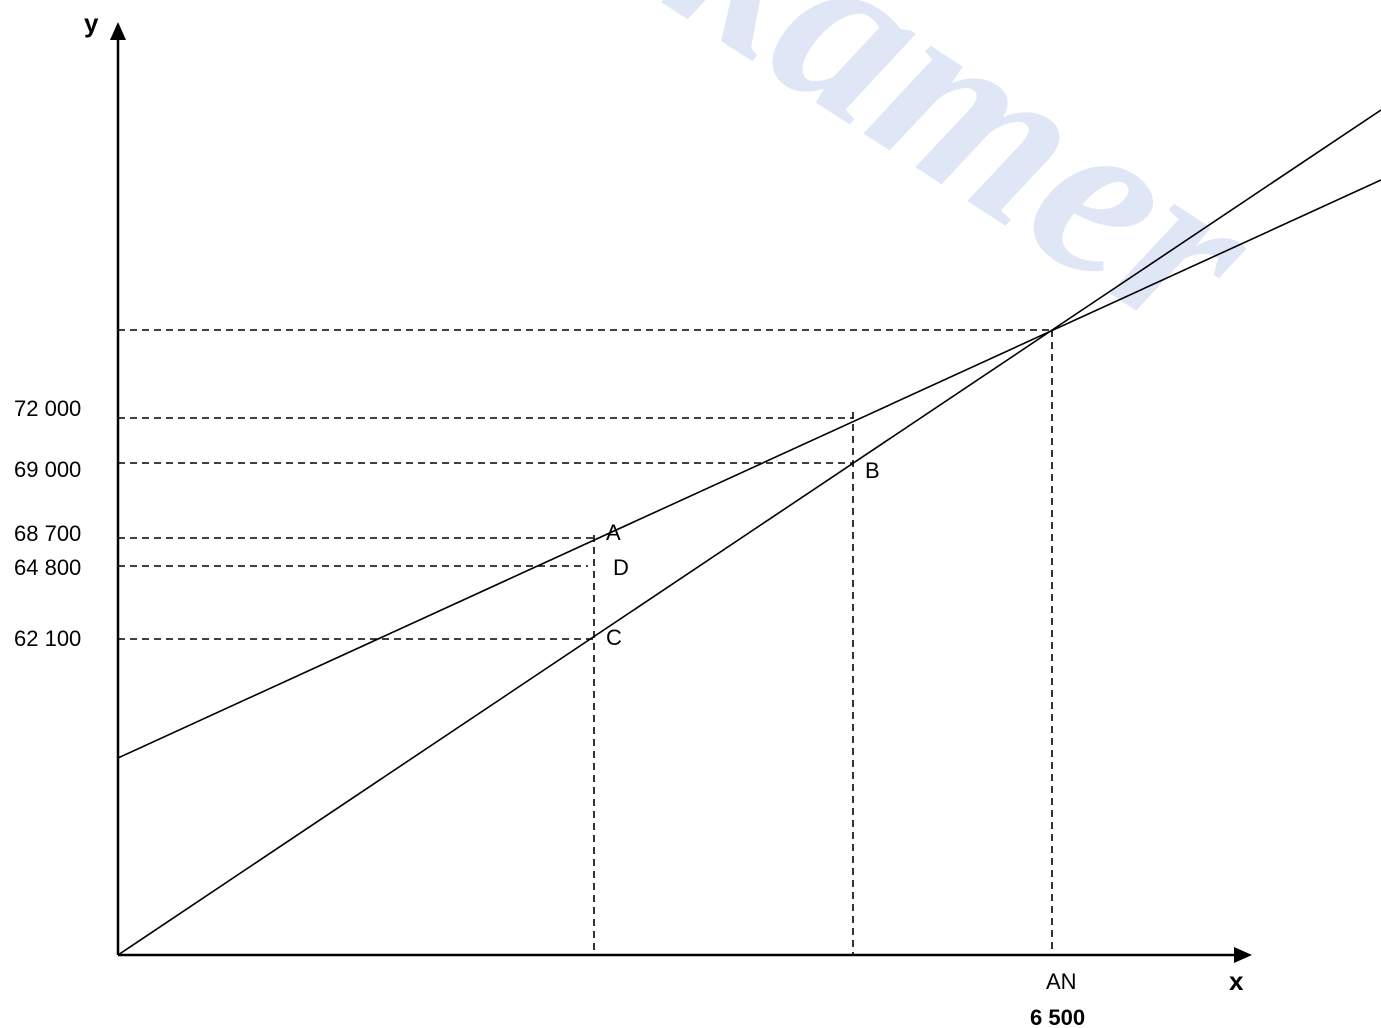  What do you see at coordinates (91, 23) in the screenshot?
I see `y-axis-label: y` at bounding box center [91, 23].